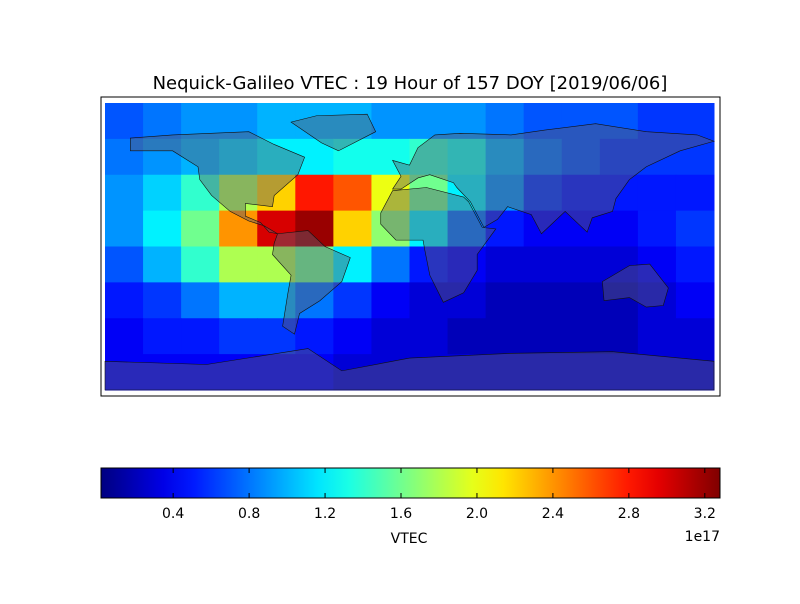 This screenshot has height=604, width=800. I want to click on colorbar-tick-label: 2.4, so click(553, 514).